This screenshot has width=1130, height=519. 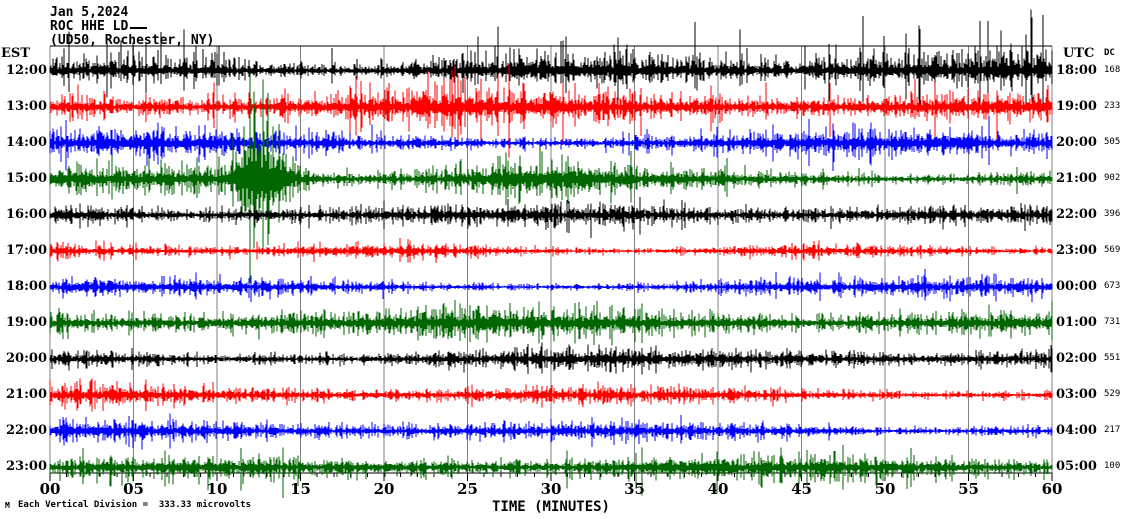 I want to click on utc-time-label: 04:00, so click(x=1076, y=430).